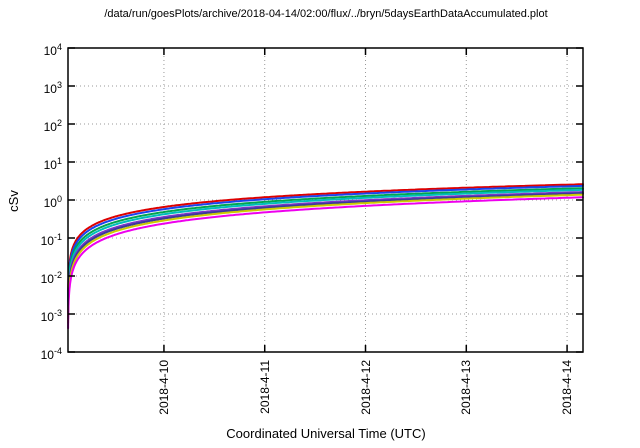 This screenshot has height=448, width=640. What do you see at coordinates (51, 278) in the screenshot?
I see `y-tick-label: 10⁻²` at bounding box center [51, 278].